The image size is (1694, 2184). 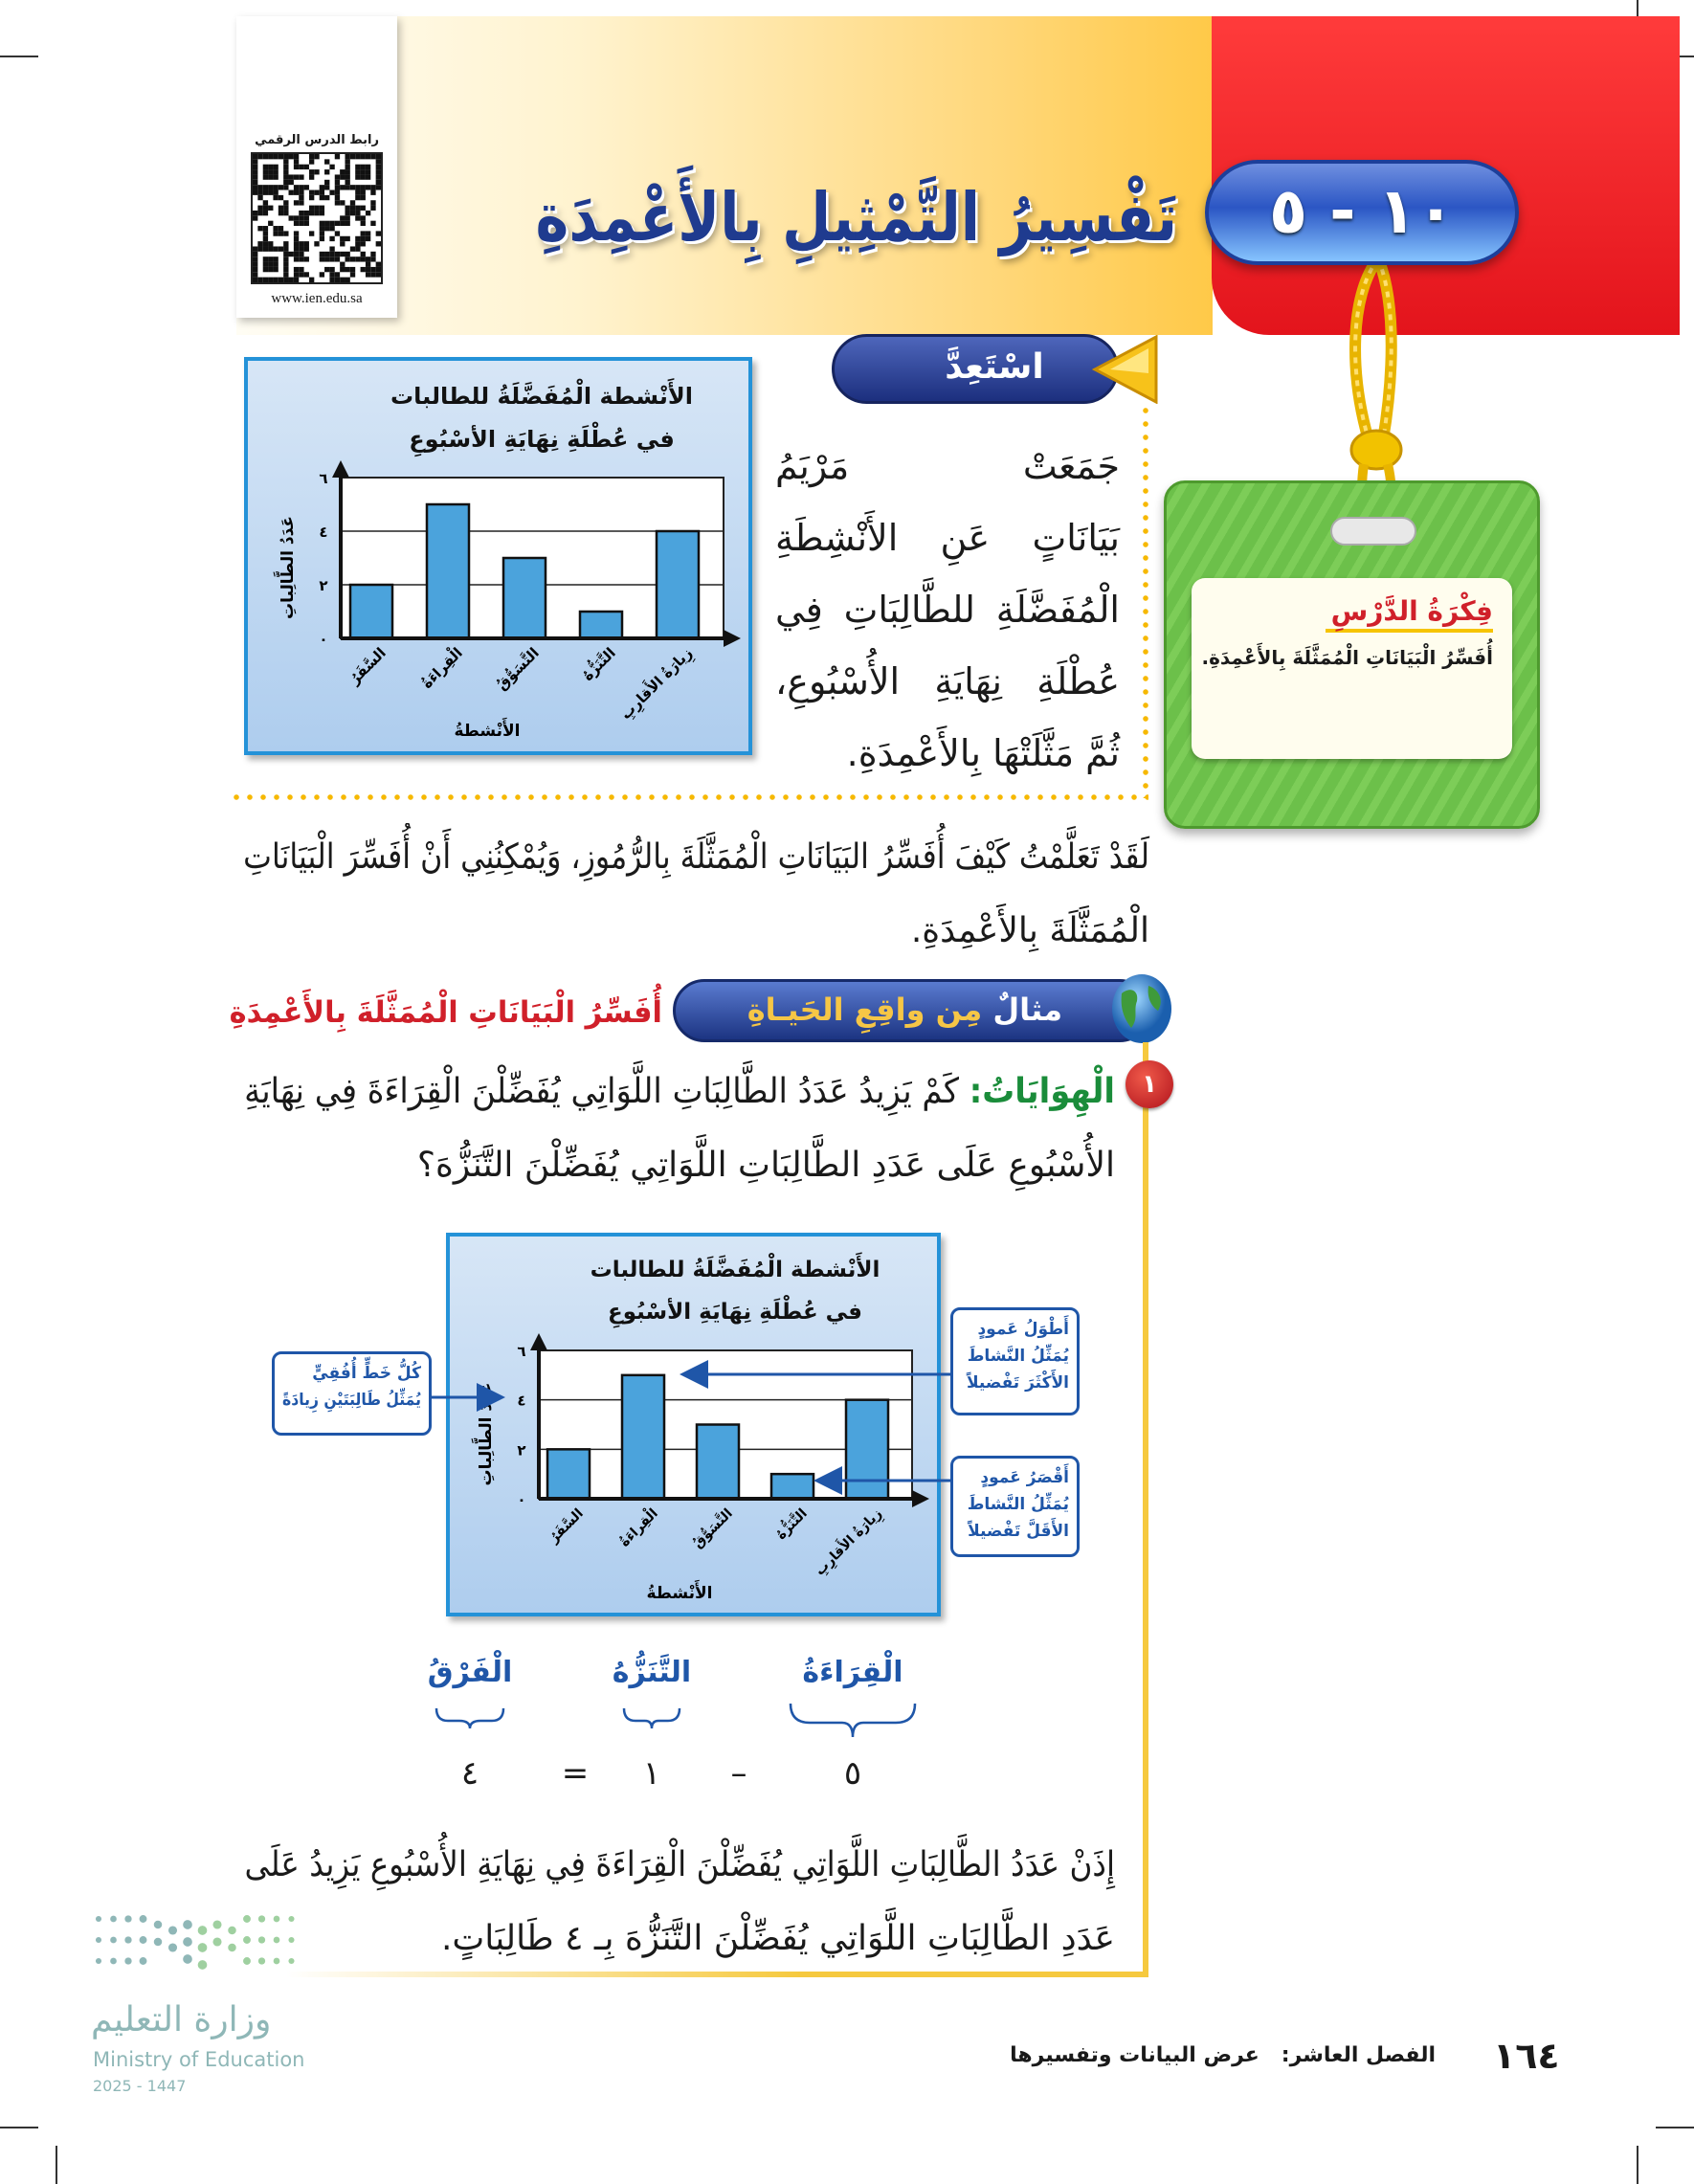 What do you see at coordinates (1358, 2055) in the screenshot?
I see `chapter-number: الفصل العاشر:` at bounding box center [1358, 2055].